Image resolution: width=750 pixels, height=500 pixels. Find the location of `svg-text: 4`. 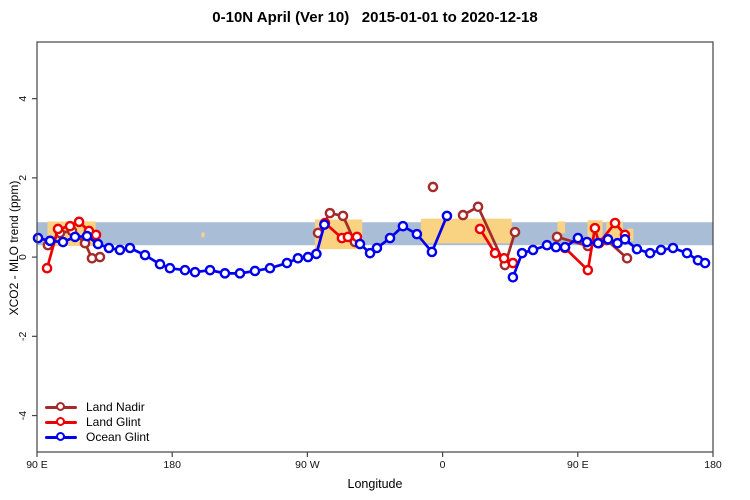

svg-text: 4 is located at coordinates (23, 99).